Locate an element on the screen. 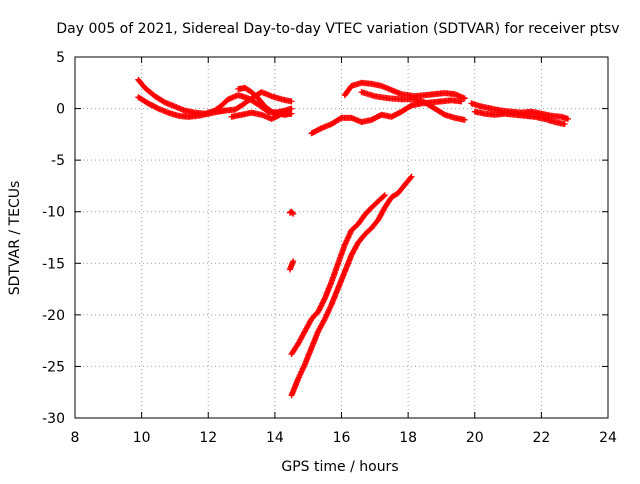 The image size is (640, 484). y-tick-label-7: -30 is located at coordinates (53, 419).